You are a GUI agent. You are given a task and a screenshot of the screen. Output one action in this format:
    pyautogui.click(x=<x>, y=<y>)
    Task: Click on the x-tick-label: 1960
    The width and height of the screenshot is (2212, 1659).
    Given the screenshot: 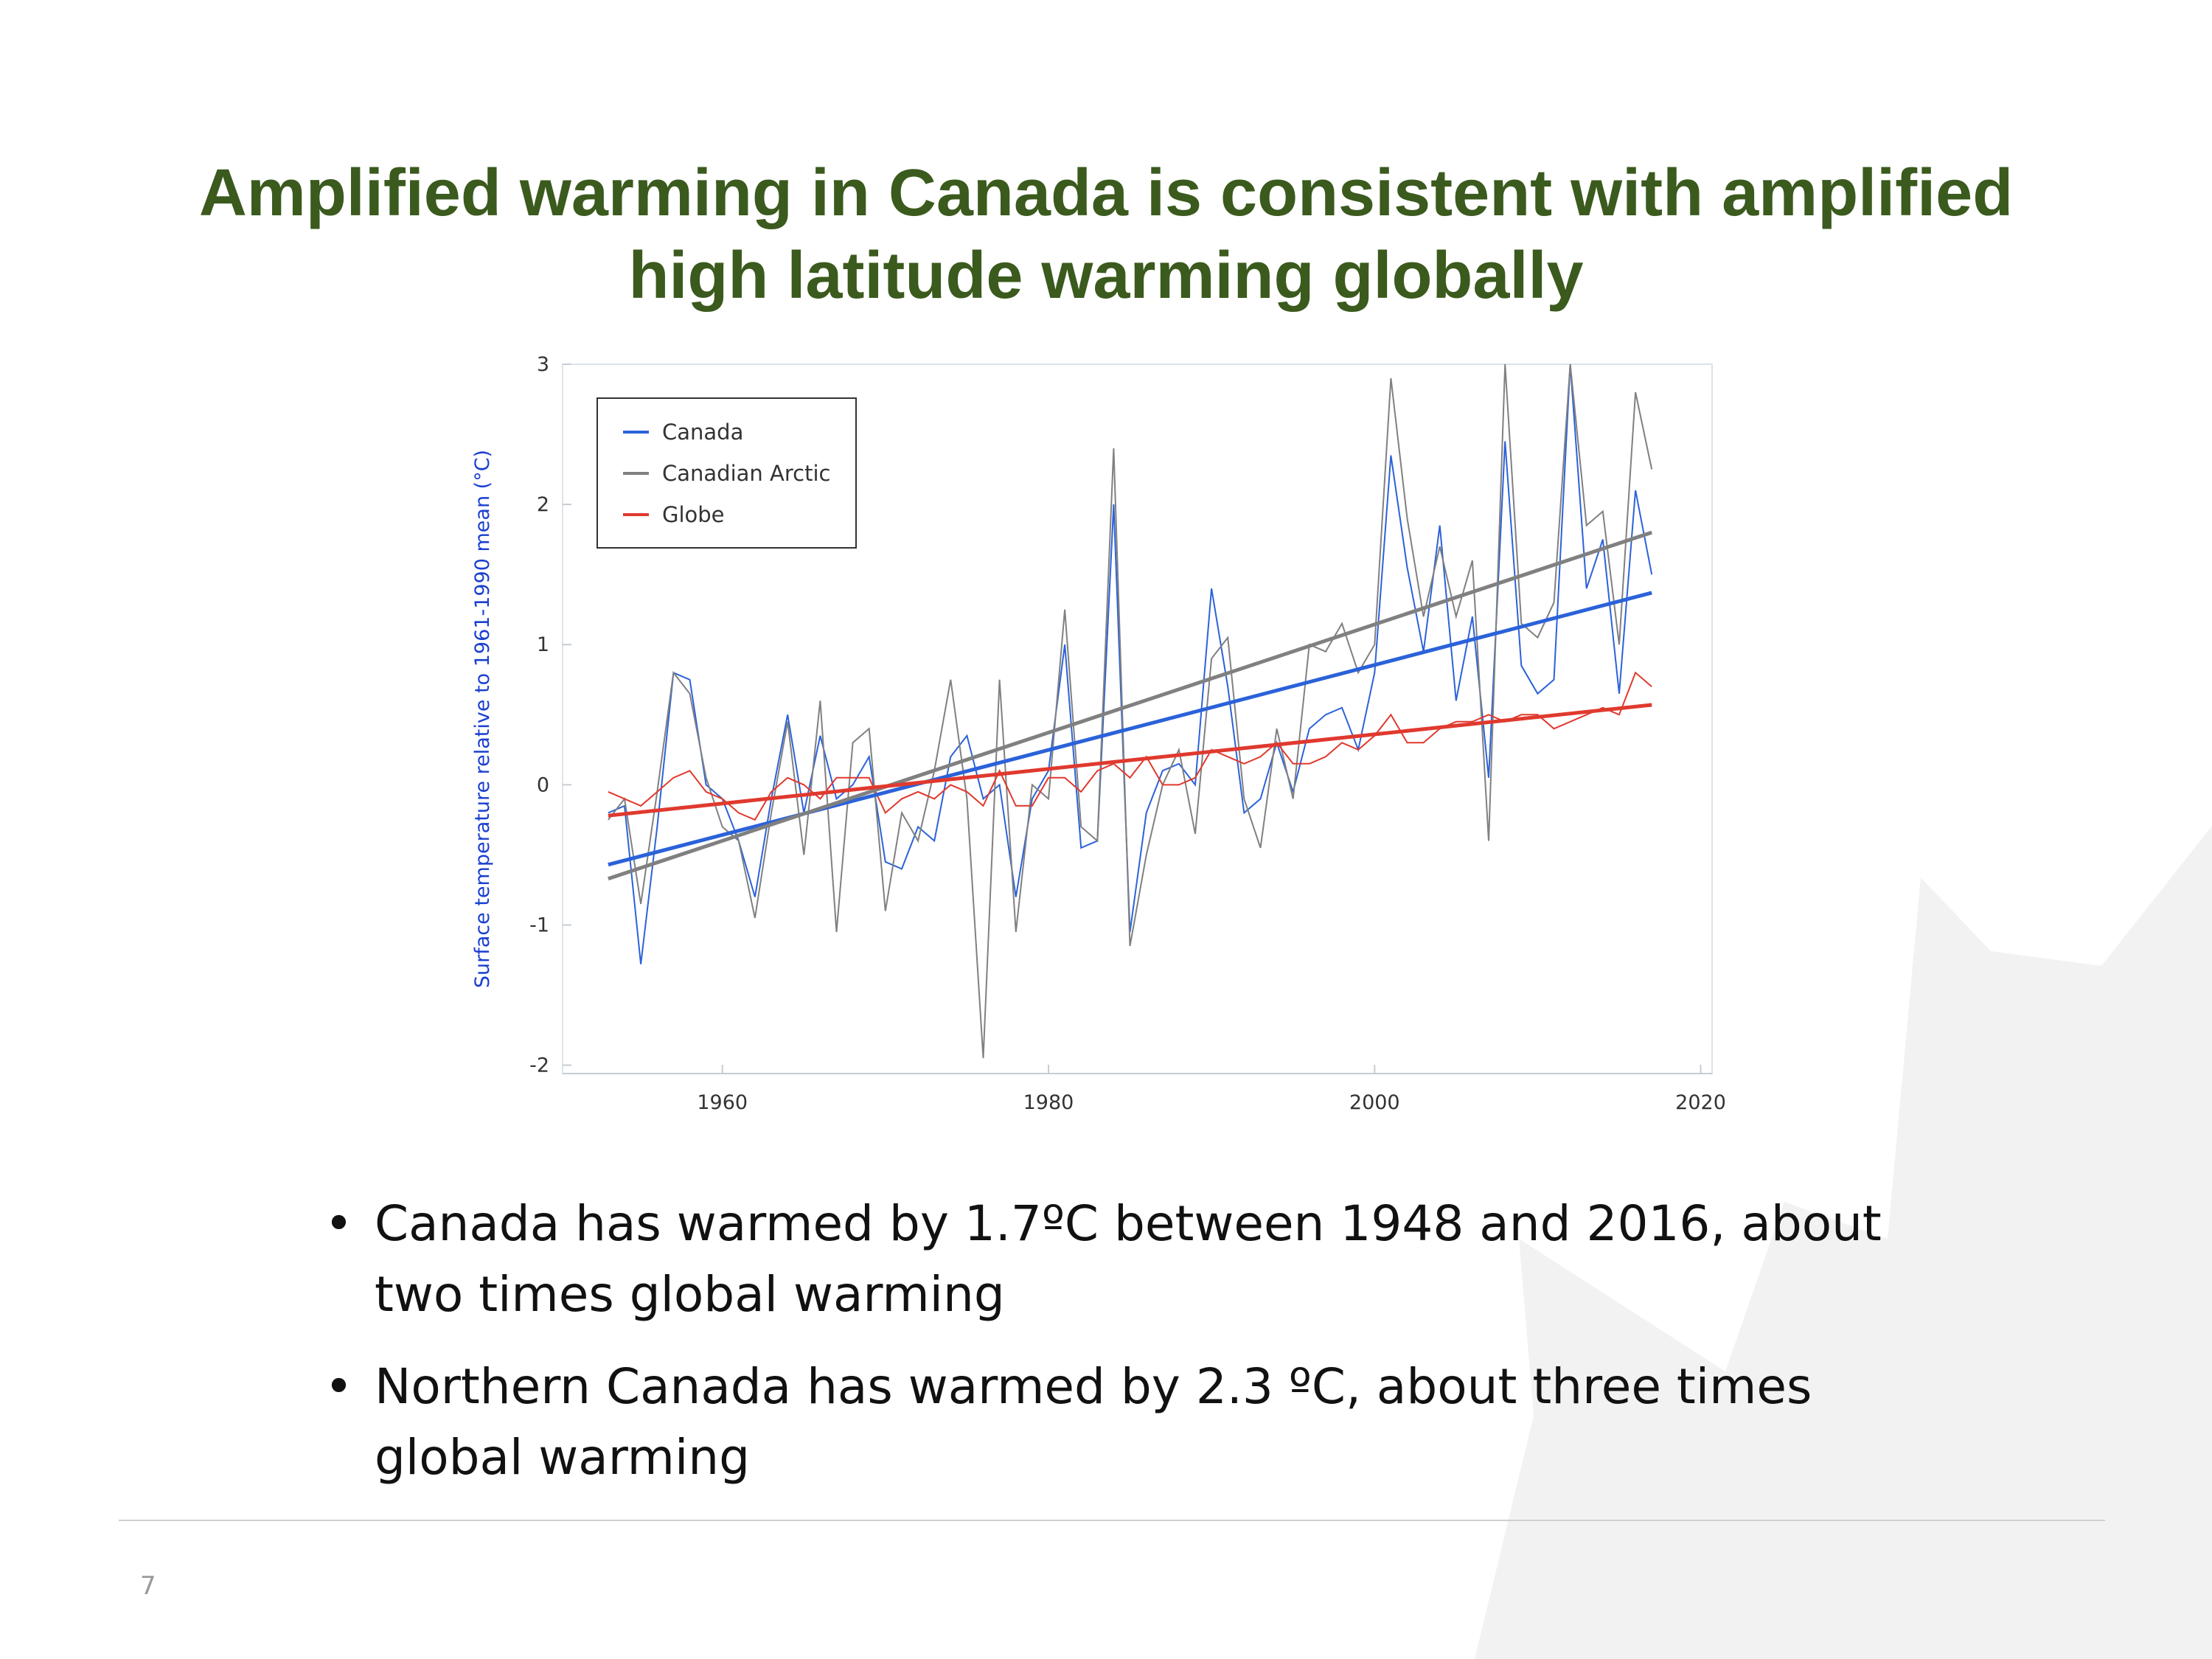 What is the action you would take?
    pyautogui.click(x=722, y=1102)
    